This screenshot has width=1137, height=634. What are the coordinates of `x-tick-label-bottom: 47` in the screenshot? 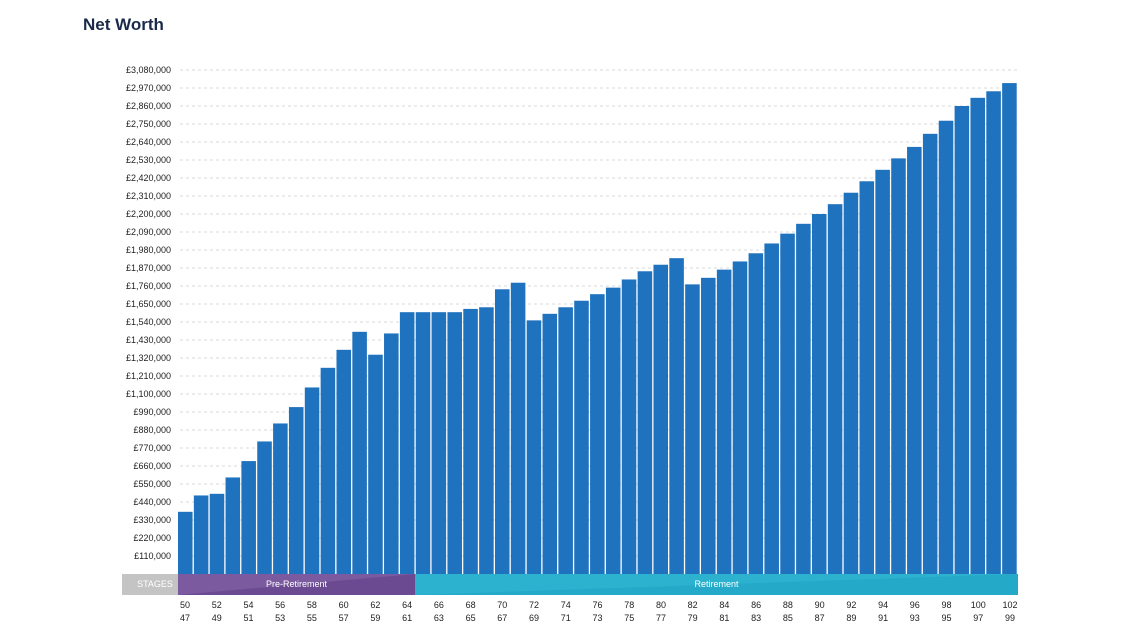 It's located at (185, 618).